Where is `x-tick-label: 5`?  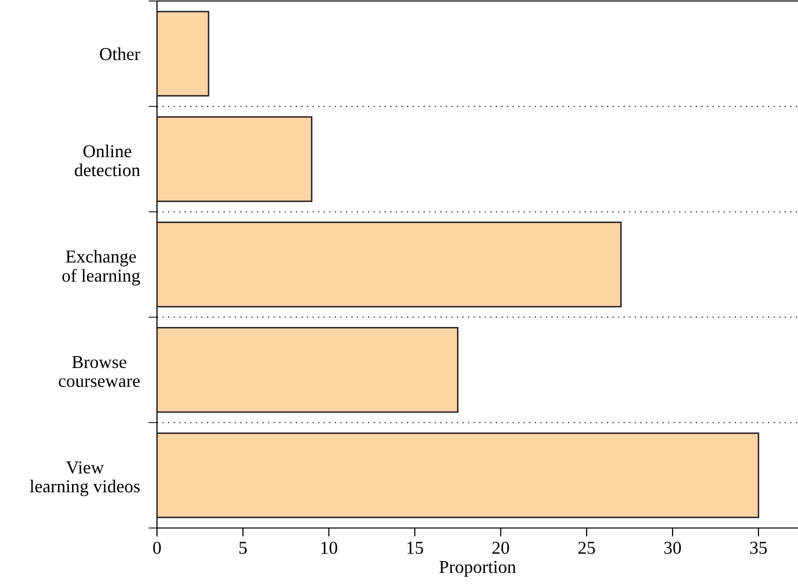
x-tick-label: 5 is located at coordinates (243, 548).